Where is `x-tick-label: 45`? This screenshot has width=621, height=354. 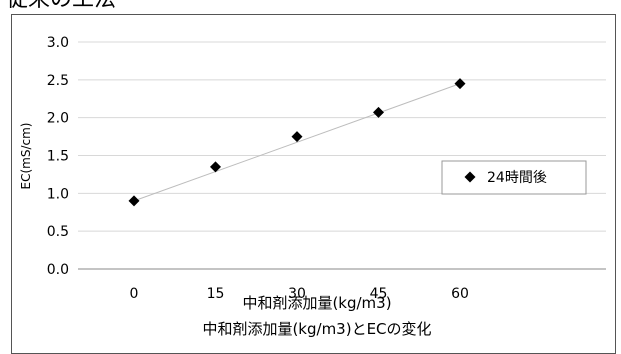 x-tick-label: 45 is located at coordinates (379, 294).